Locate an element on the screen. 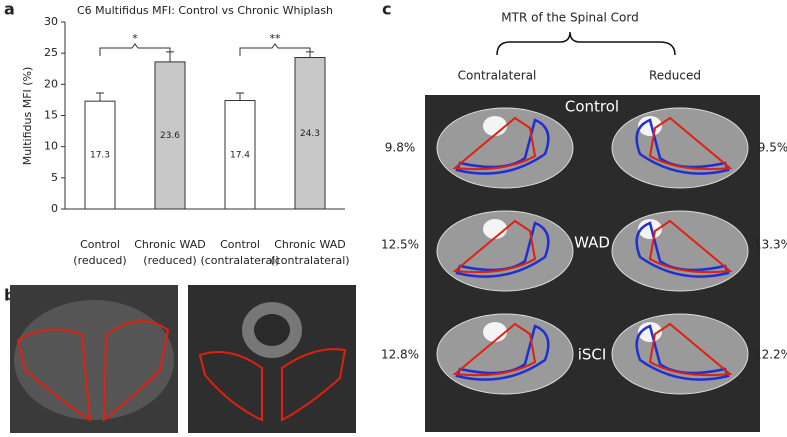 The height and width of the screenshot is (437, 787). significance-label: * is located at coordinates (135, 38).